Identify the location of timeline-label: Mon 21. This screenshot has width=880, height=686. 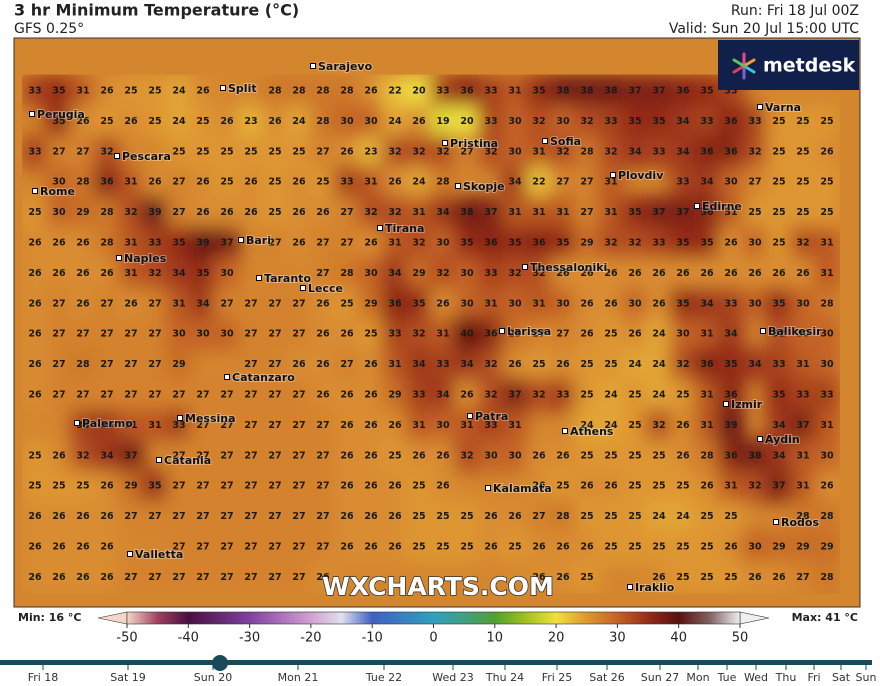
(298, 677).